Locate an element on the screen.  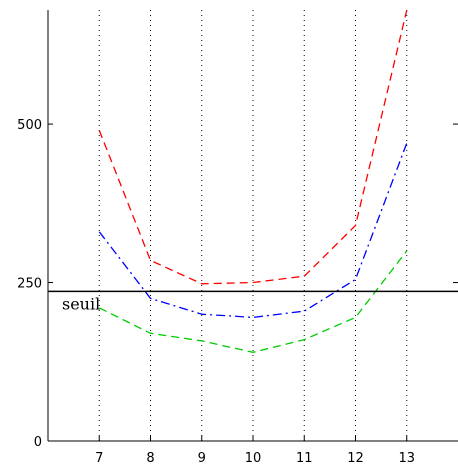
x-tick-label-9: 9 is located at coordinates (202, 458).